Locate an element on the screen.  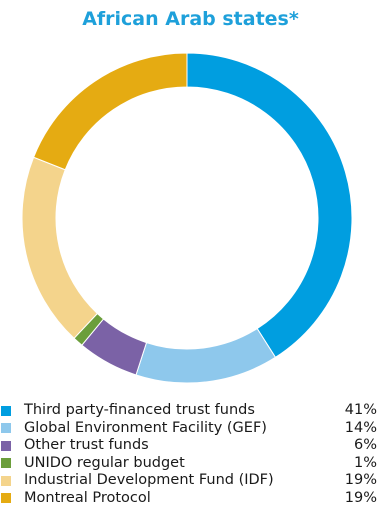
legend-item-idf: Industrial Development Fund (IDF) 19% is located at coordinates (190, 481).